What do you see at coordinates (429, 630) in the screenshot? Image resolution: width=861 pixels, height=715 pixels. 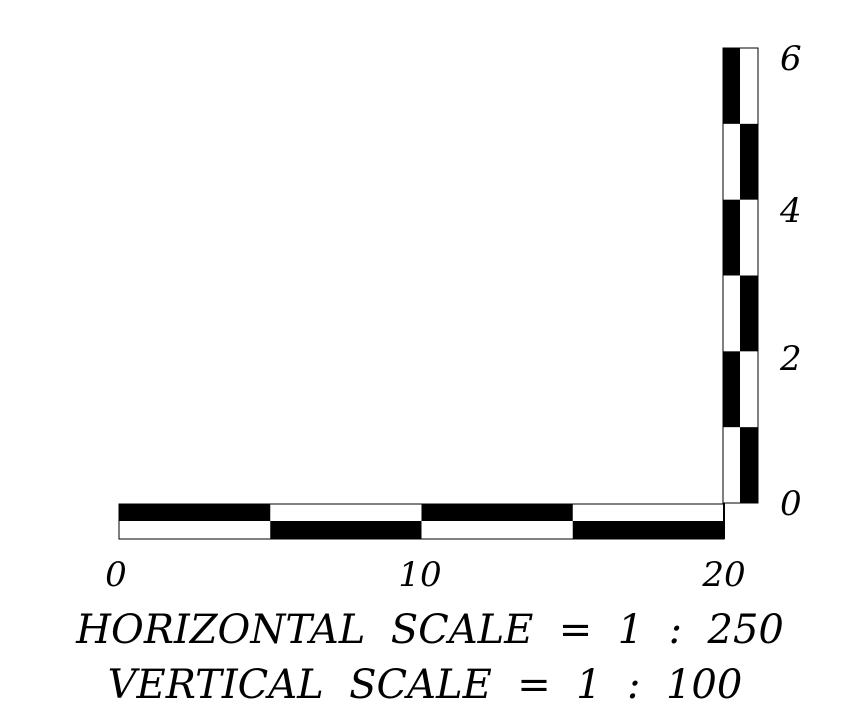 I see `horizontal-scale-caption: HORIZONTAL SCALE = 1 : 250` at bounding box center [429, 630].